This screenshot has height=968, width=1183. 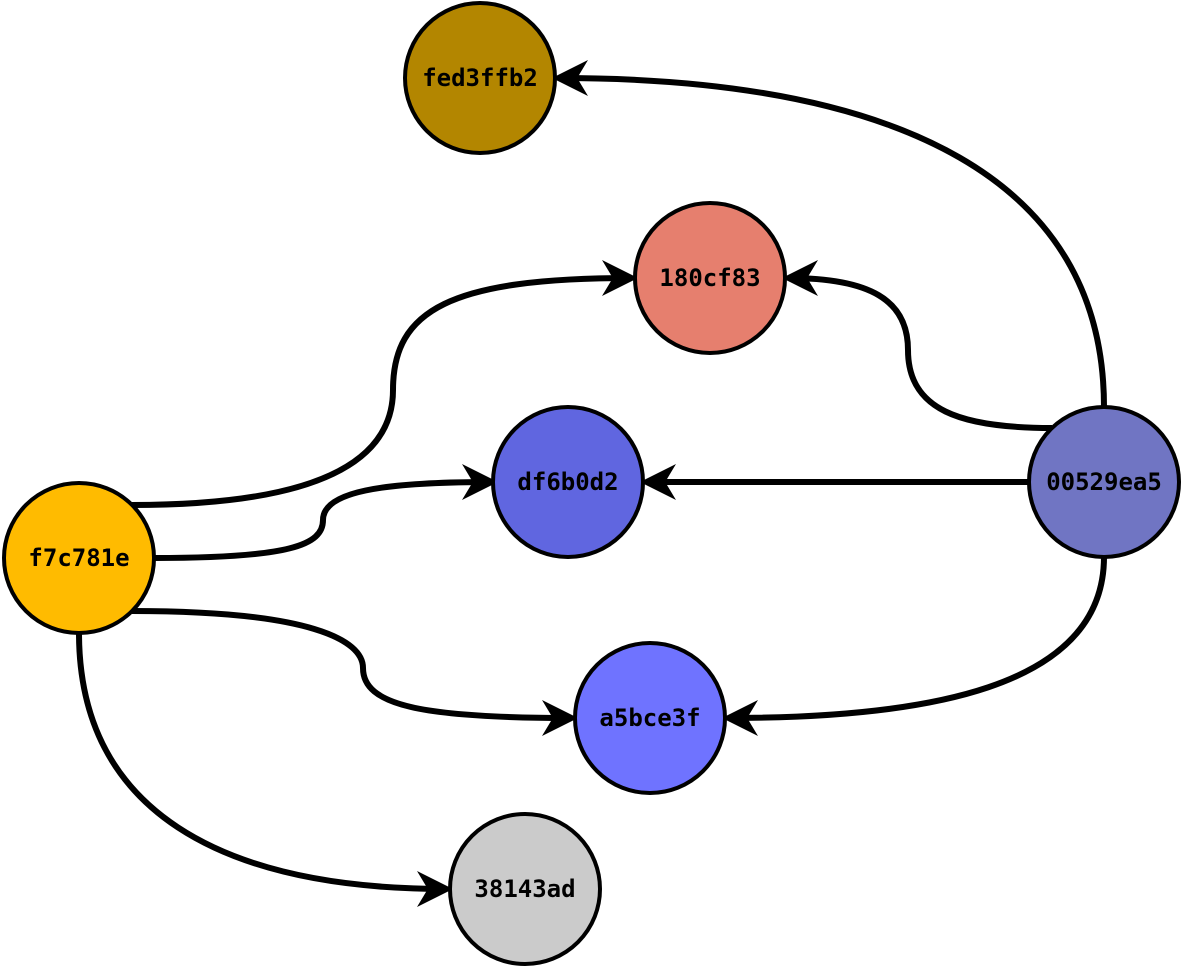 I want to click on node-f7c781e: f7c781e, so click(x=79, y=558).